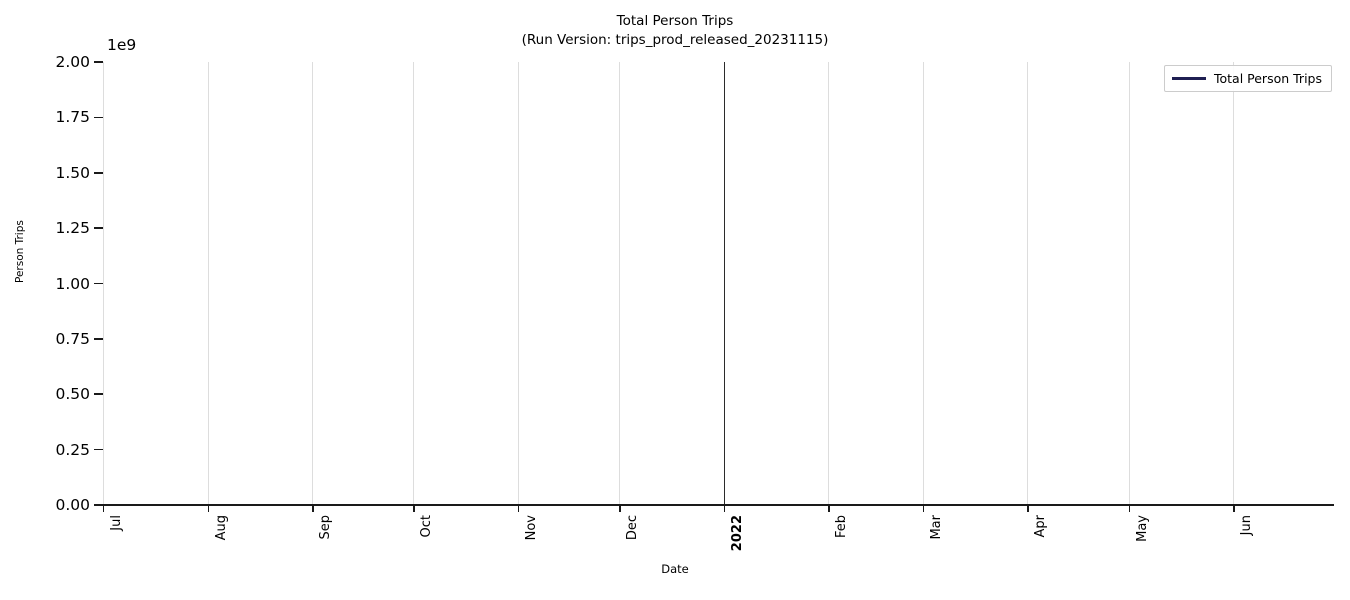 The height and width of the screenshot is (600, 1350). I want to click on y-tick-label-0.50: 0.50, so click(72, 394).